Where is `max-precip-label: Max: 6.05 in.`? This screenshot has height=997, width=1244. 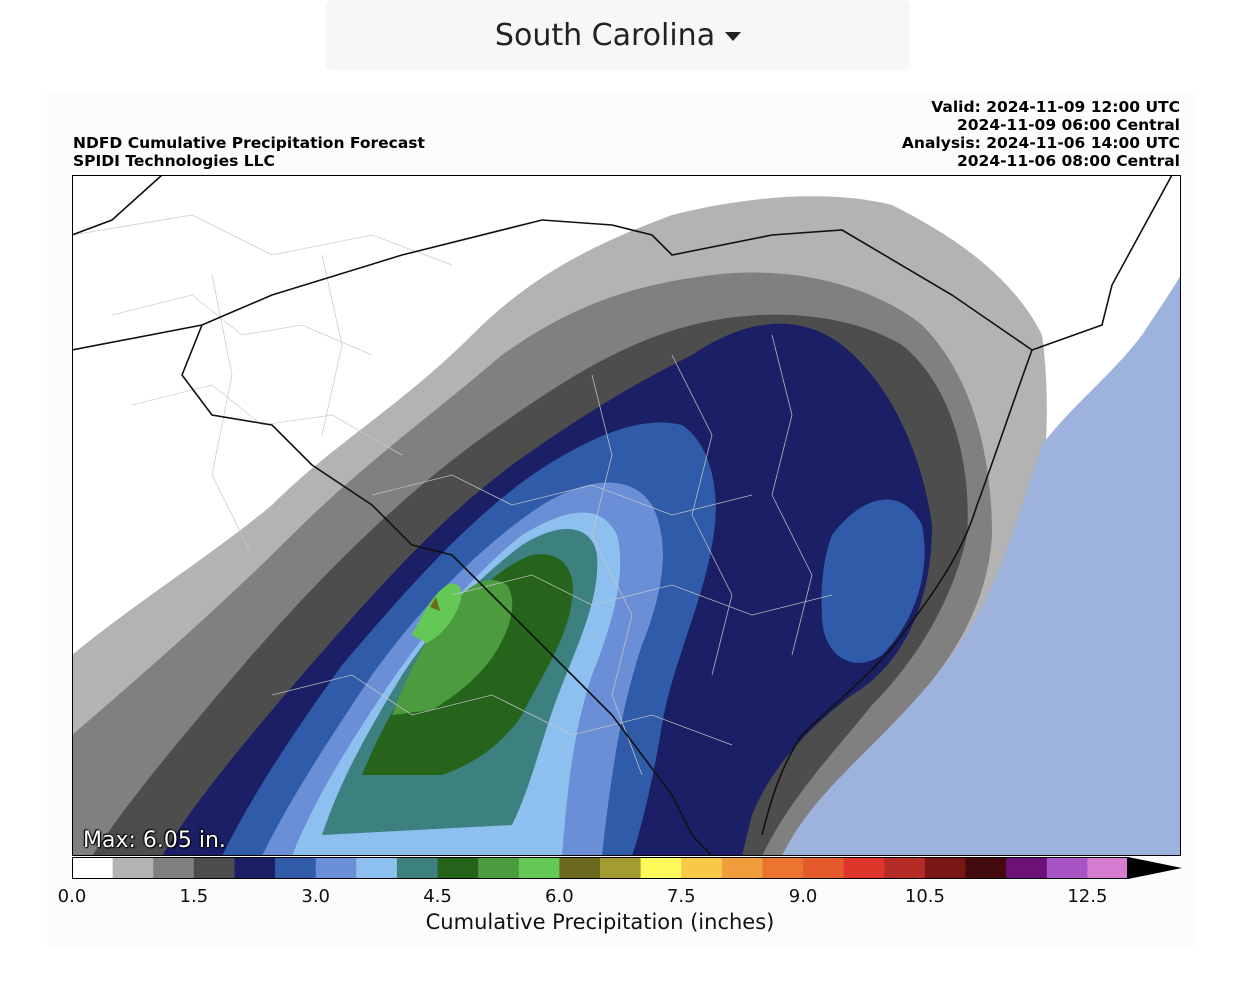
max-precip-label: Max: 6.05 in. is located at coordinates (154, 840).